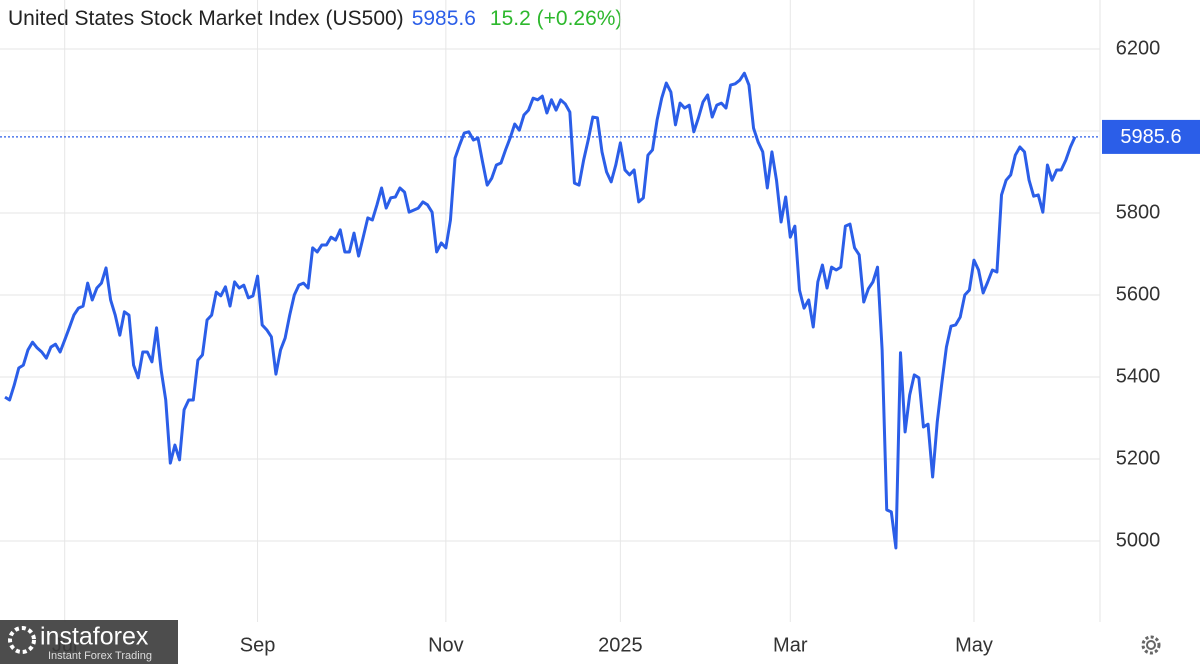 The image size is (1200, 664). What do you see at coordinates (444, 18) in the screenshot?
I see `last-price: 5985.6` at bounding box center [444, 18].